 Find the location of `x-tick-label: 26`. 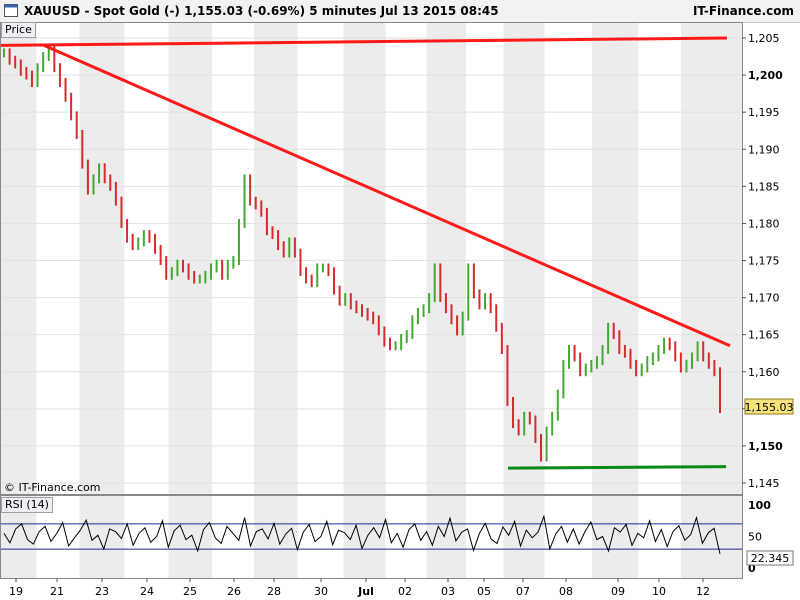

x-tick-label: 26 is located at coordinates (234, 591).